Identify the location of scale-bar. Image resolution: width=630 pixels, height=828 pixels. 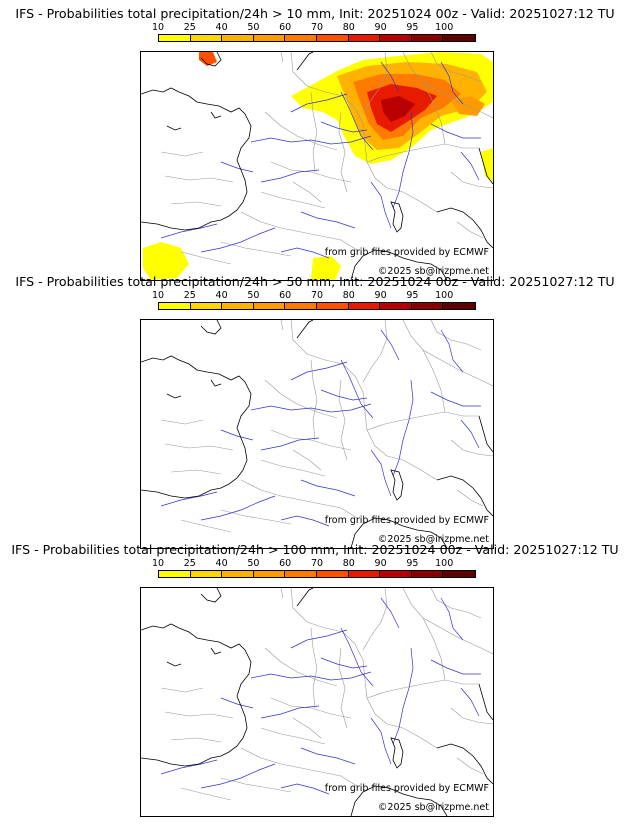
(317, 574).